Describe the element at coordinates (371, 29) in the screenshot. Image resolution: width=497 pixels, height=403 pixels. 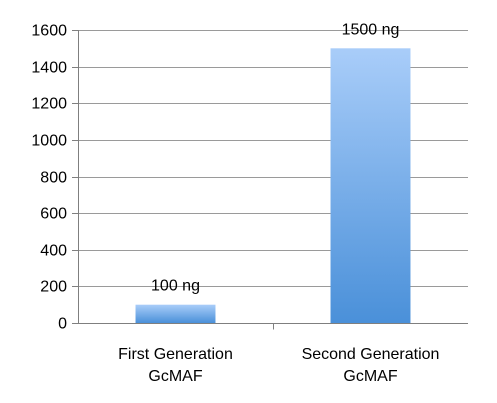
I see `data-label: 1500 ng` at that location.